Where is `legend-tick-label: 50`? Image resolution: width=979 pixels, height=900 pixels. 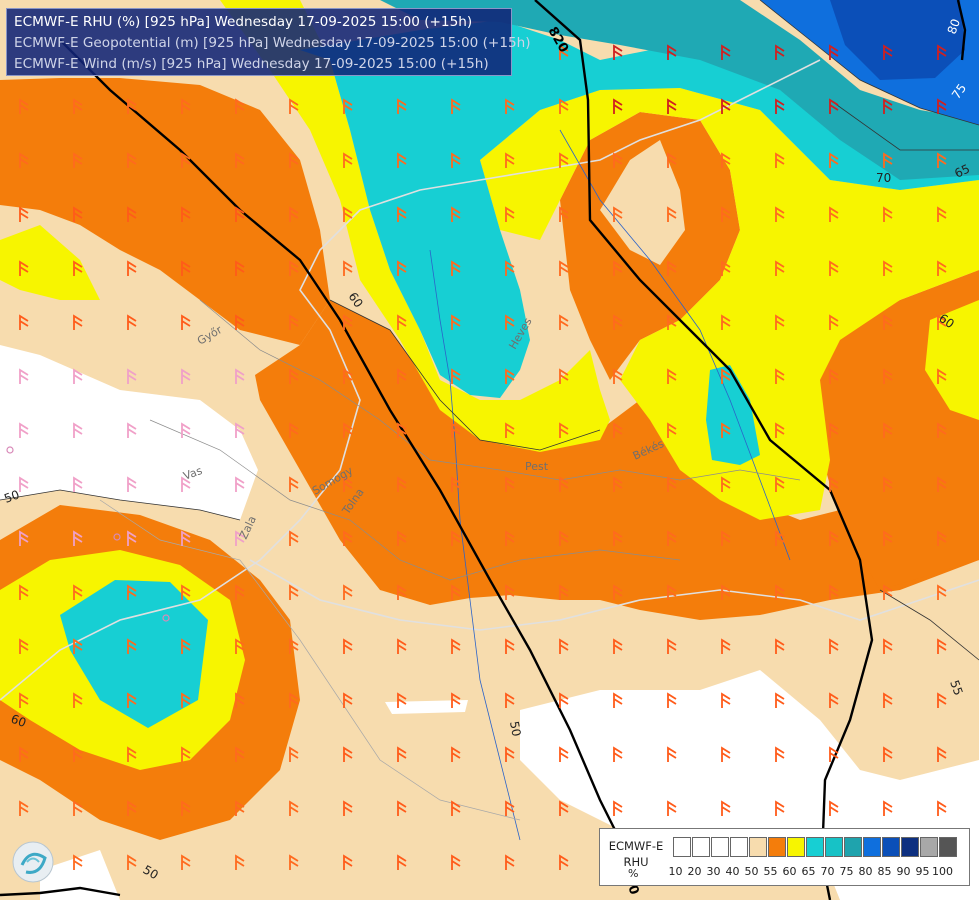
legend-tick-label: 50 is located at coordinates (751, 871).